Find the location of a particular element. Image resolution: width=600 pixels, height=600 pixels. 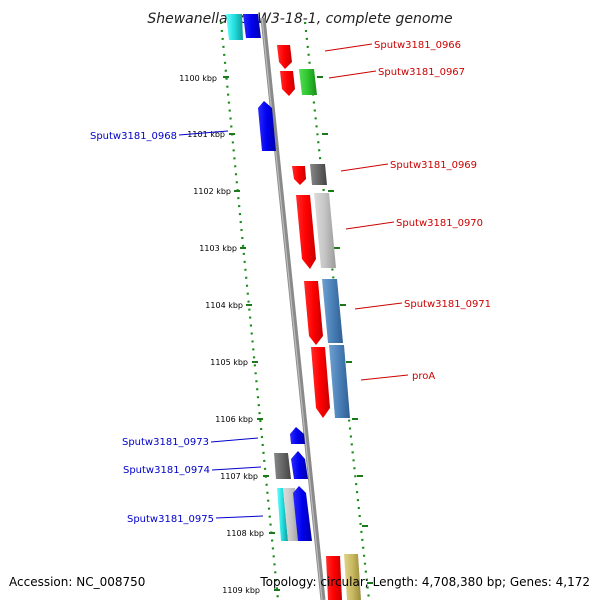

ruler-label-1104: 1104 kbp is located at coordinates (224, 305).